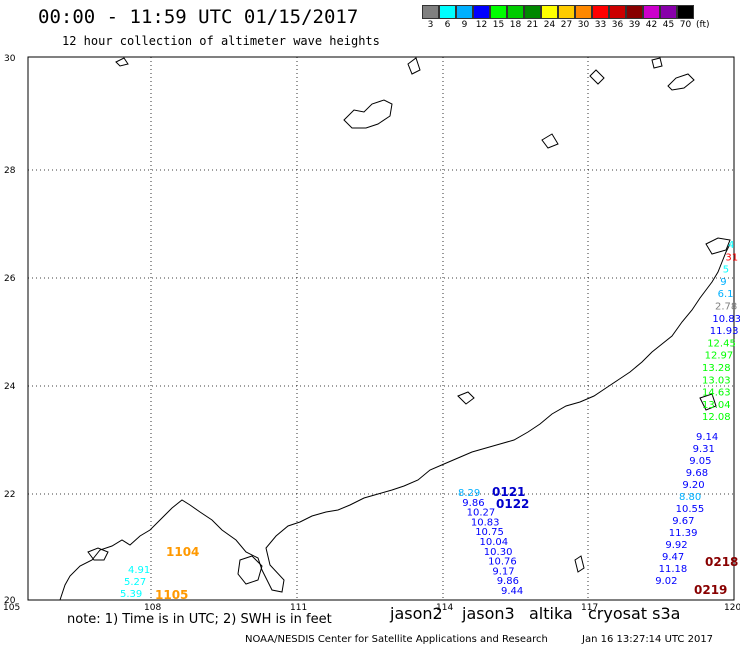 The height and width of the screenshot is (650, 740). I want to click on lat-label: 22, so click(9, 495).